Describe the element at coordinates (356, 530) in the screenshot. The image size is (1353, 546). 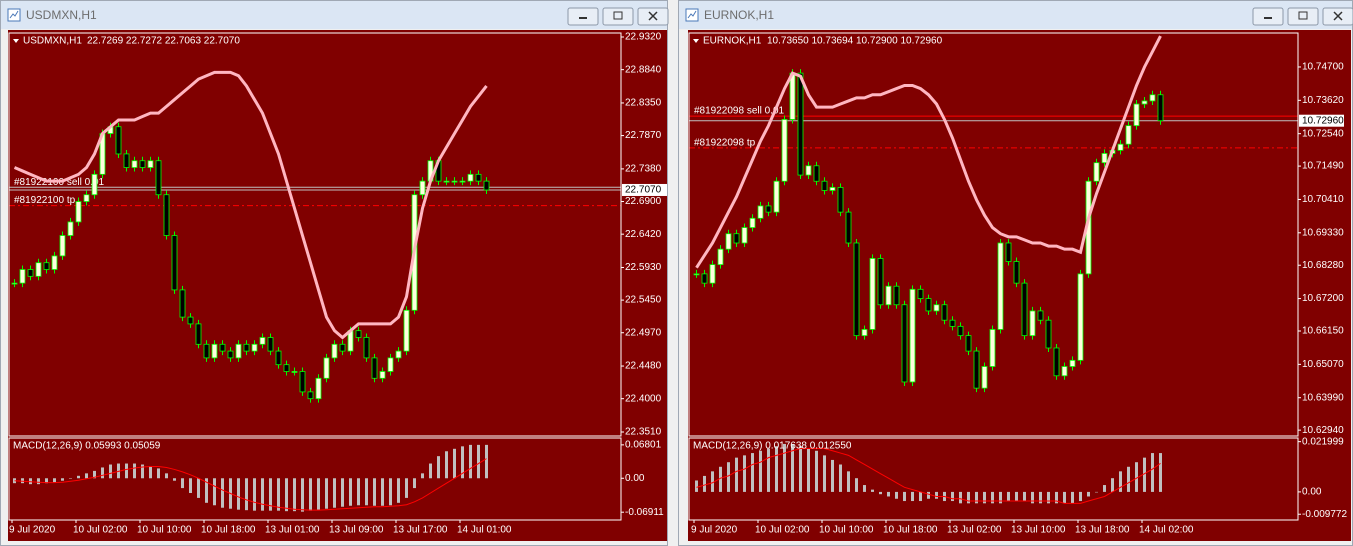
I see `time-label: 13 Jul 09:00` at that location.